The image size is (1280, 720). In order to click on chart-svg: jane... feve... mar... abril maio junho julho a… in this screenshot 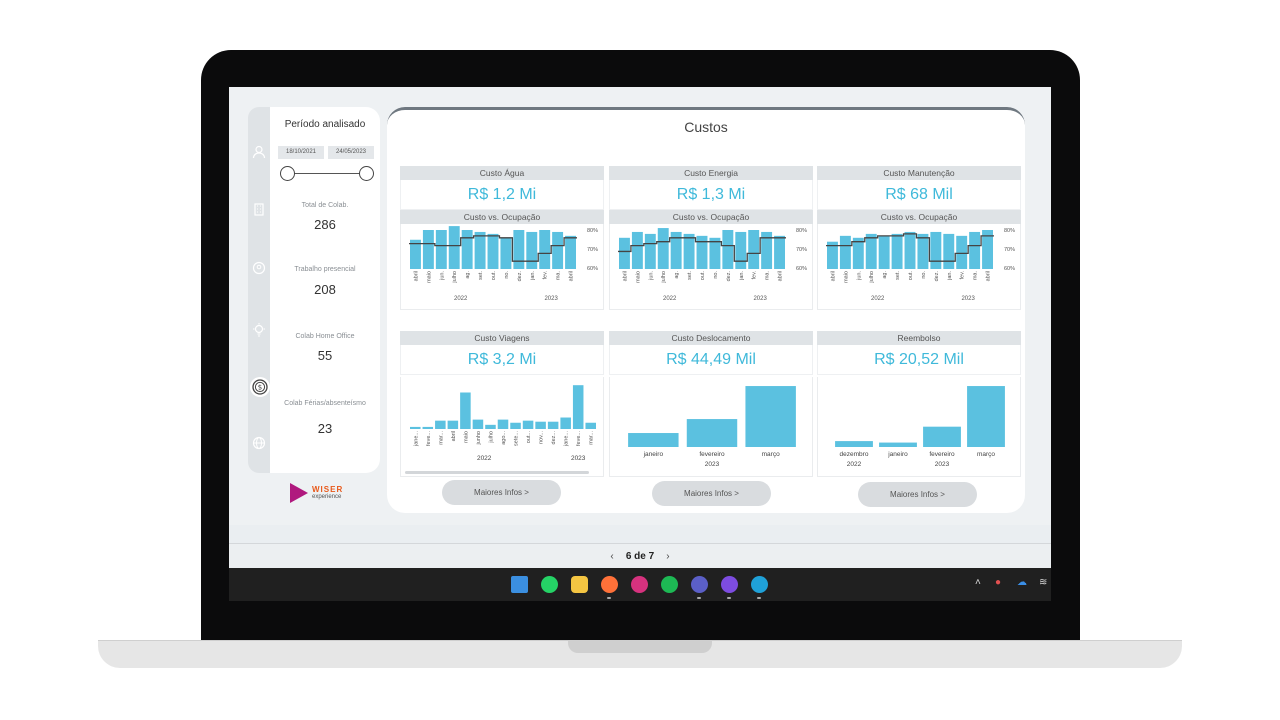, I will do `click(503, 423)`.